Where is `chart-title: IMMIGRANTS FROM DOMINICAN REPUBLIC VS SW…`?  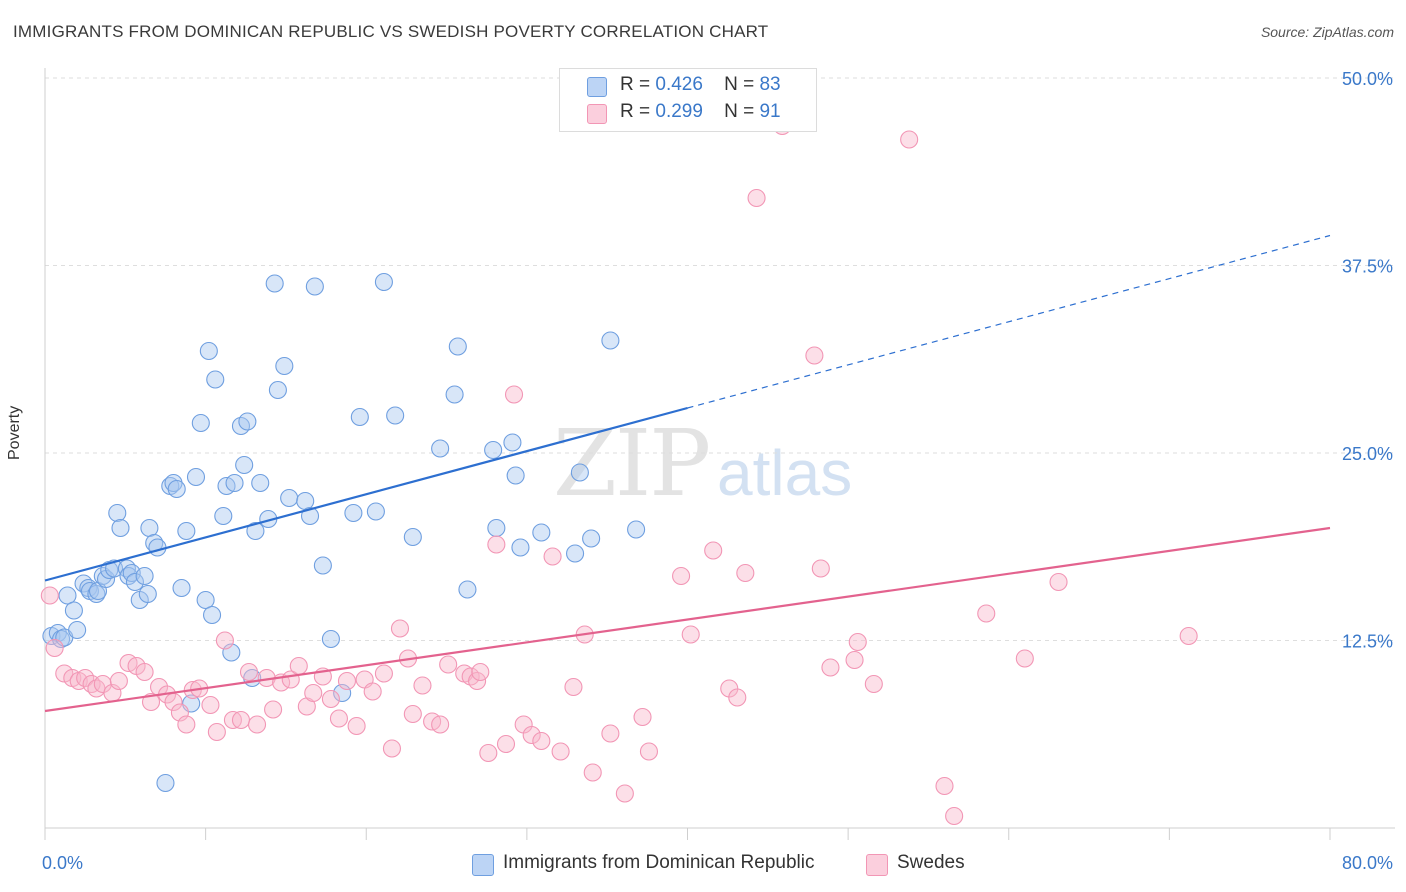
chart-title: IMMIGRANTS FROM DOMINICAN REPUBLIC VS SW… is located at coordinates (391, 31).